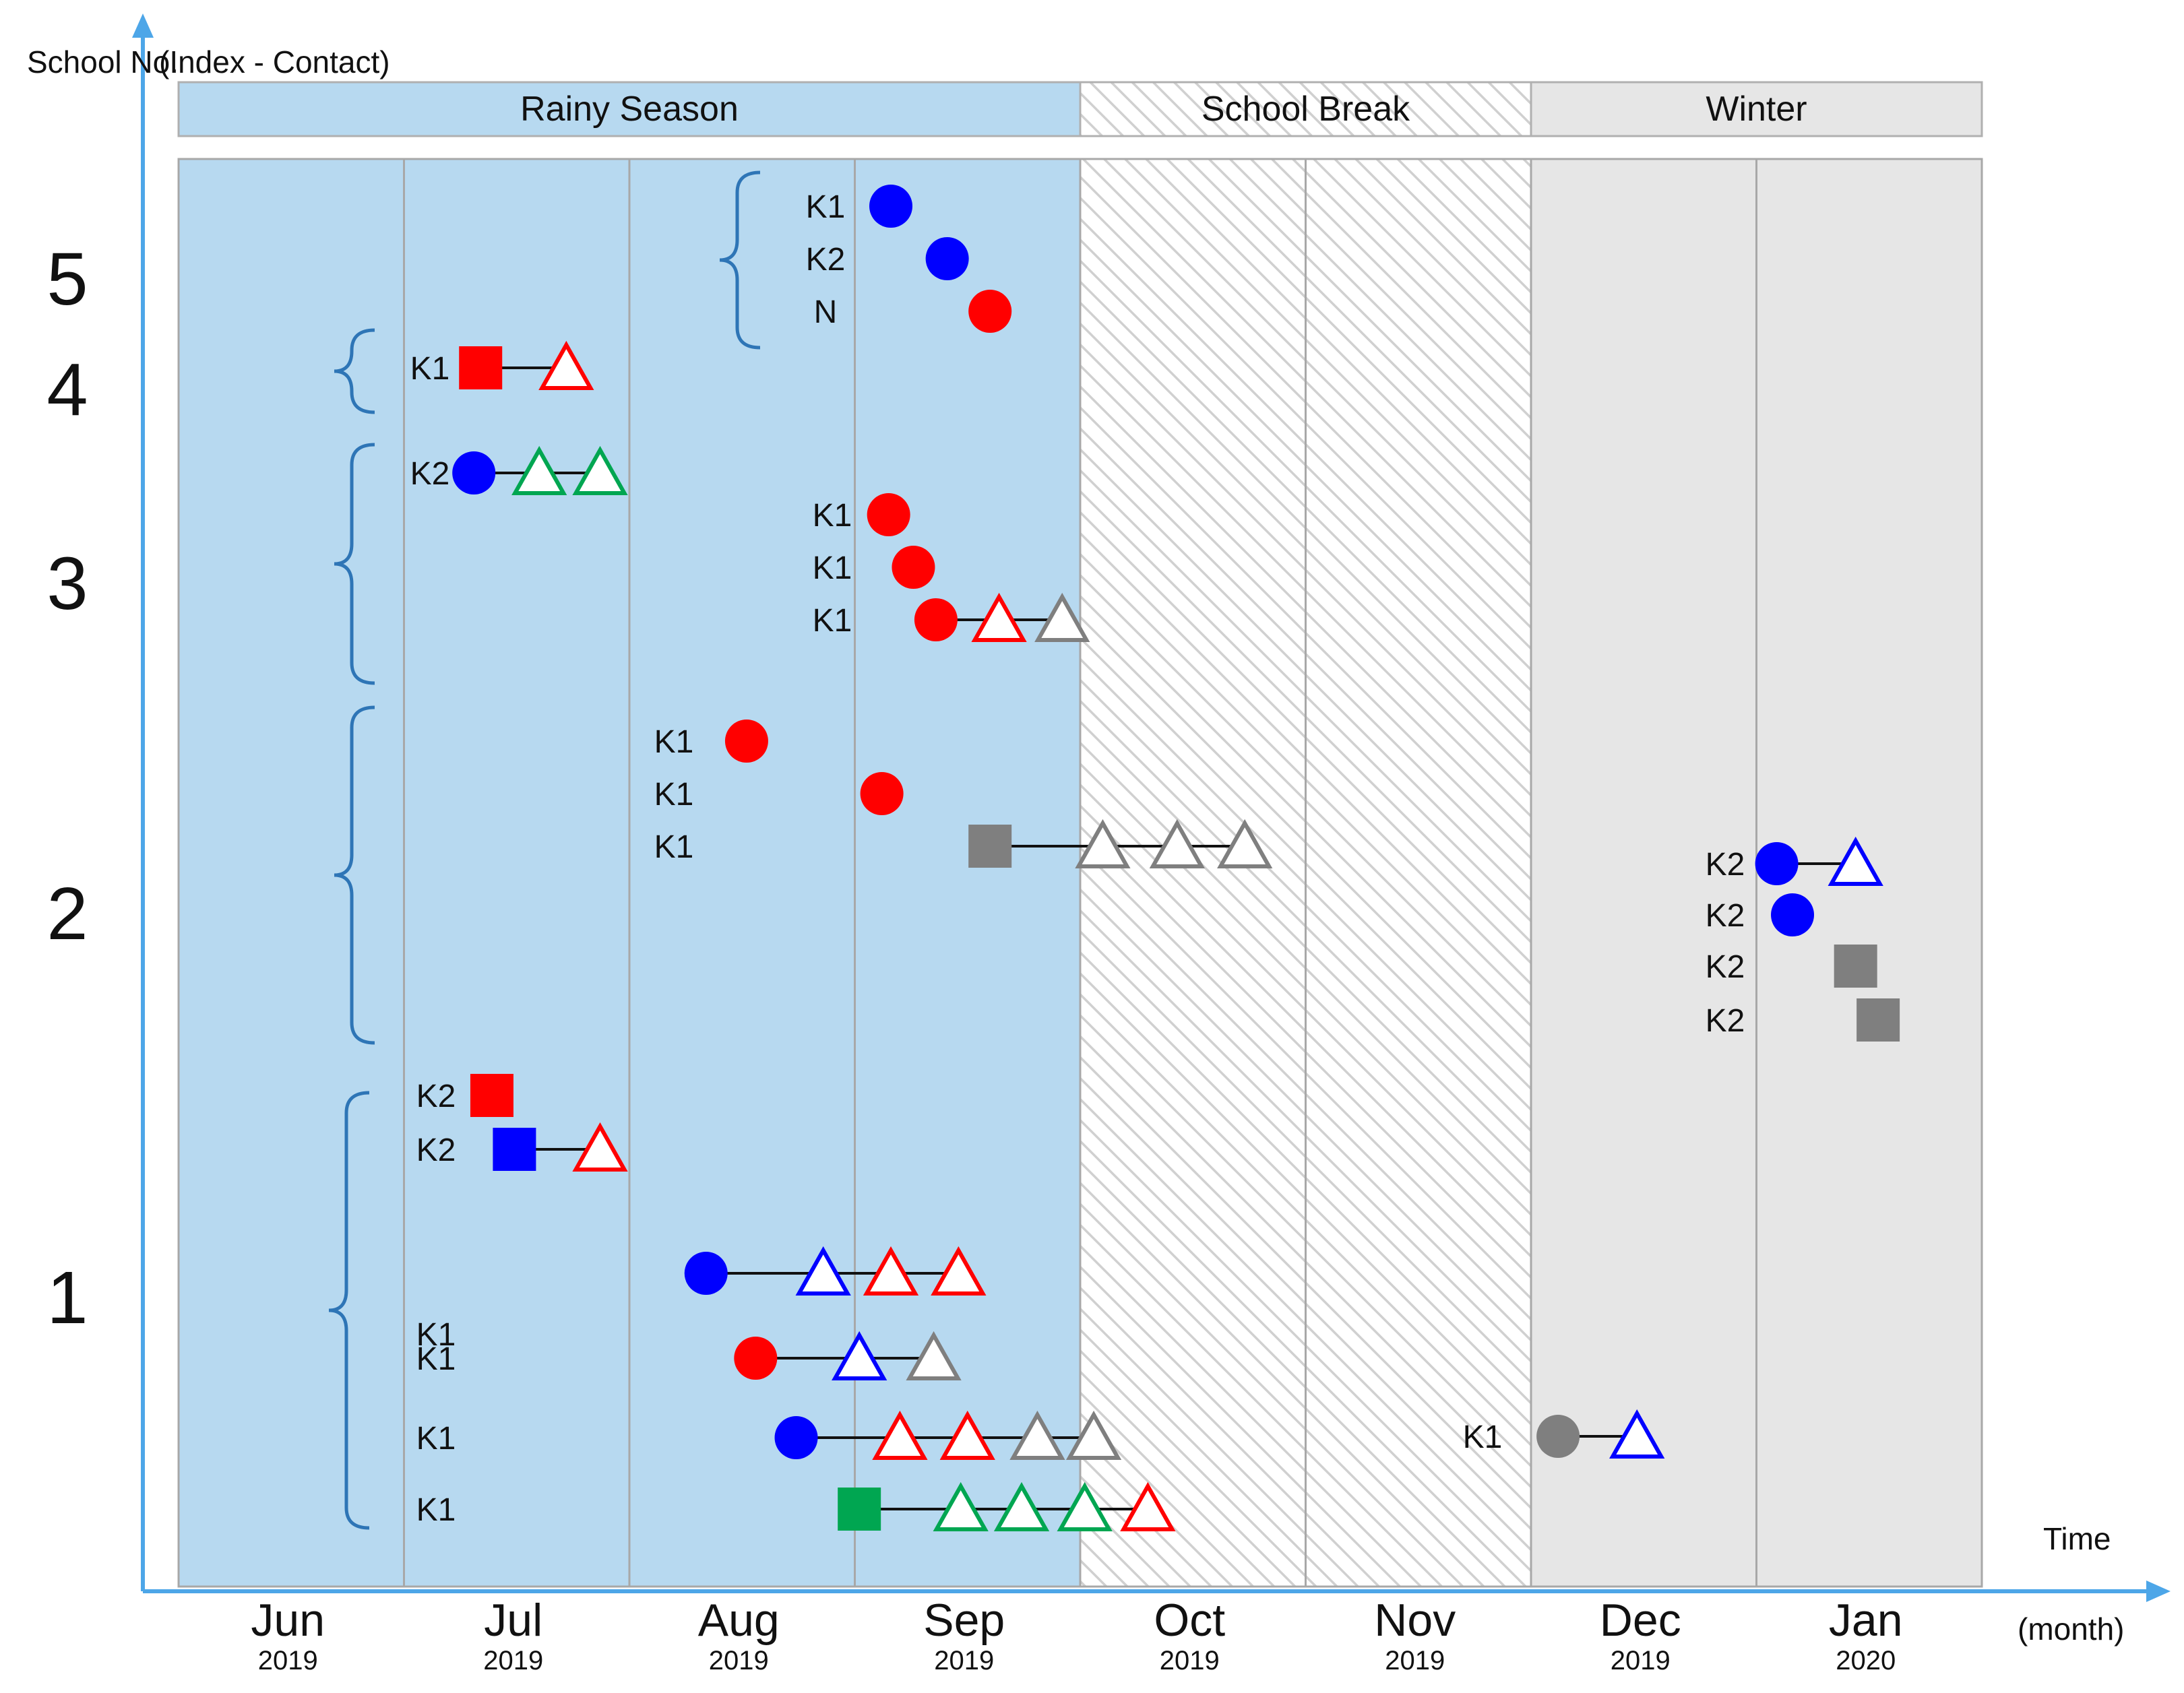  Describe the element at coordinates (274, 61) in the screenshot. I see `y-axis-sublabel: (Index - Contact)` at that location.